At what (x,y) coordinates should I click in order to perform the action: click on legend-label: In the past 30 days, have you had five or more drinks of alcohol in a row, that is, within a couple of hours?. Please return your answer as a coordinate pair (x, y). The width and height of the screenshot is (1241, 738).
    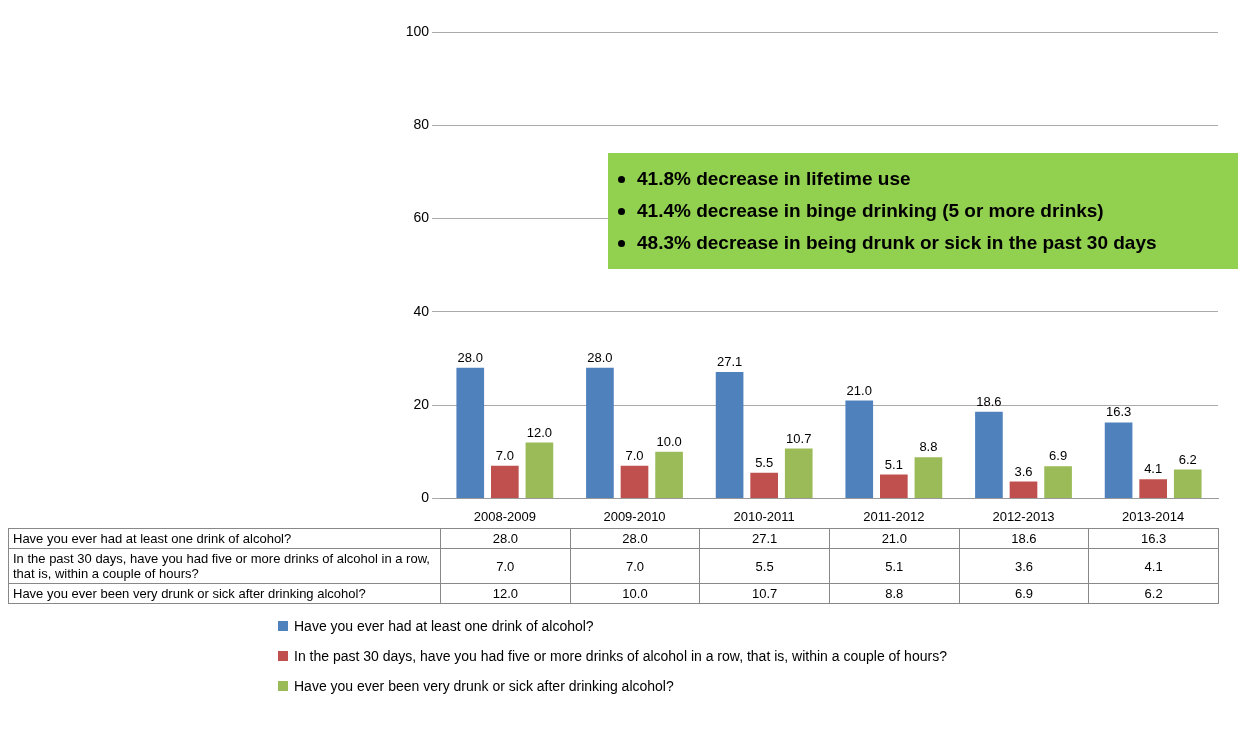
    Looking at the image, I should click on (620, 656).